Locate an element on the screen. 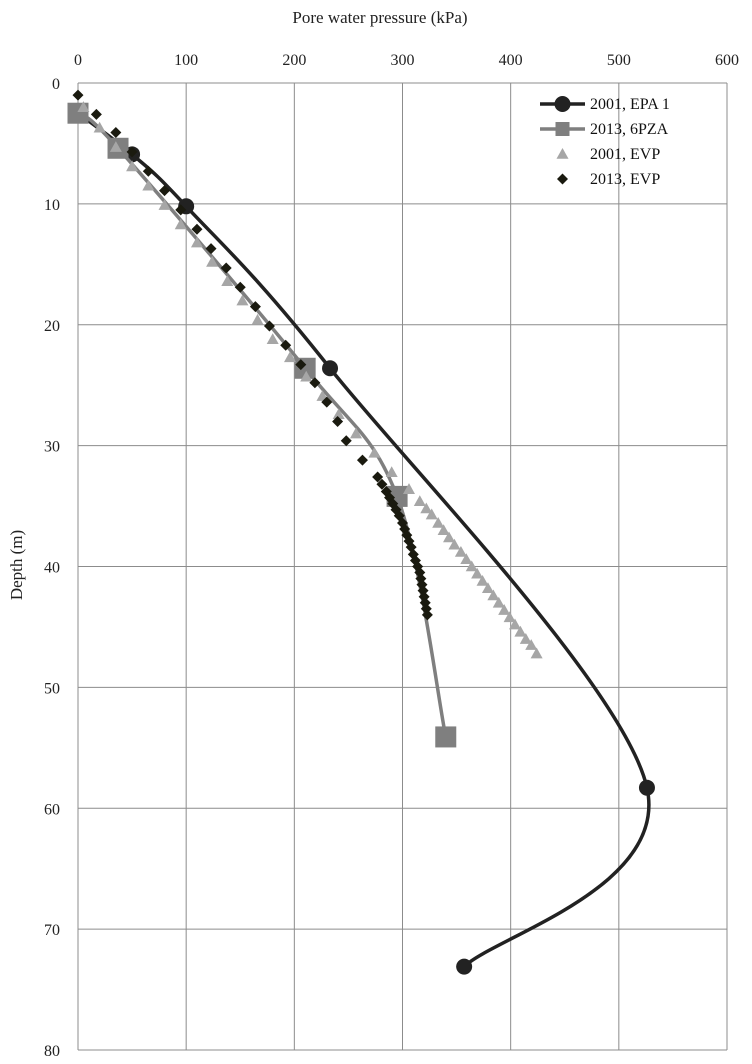 The height and width of the screenshot is (1064, 752). y-tick-label: 30 is located at coordinates (52, 447).